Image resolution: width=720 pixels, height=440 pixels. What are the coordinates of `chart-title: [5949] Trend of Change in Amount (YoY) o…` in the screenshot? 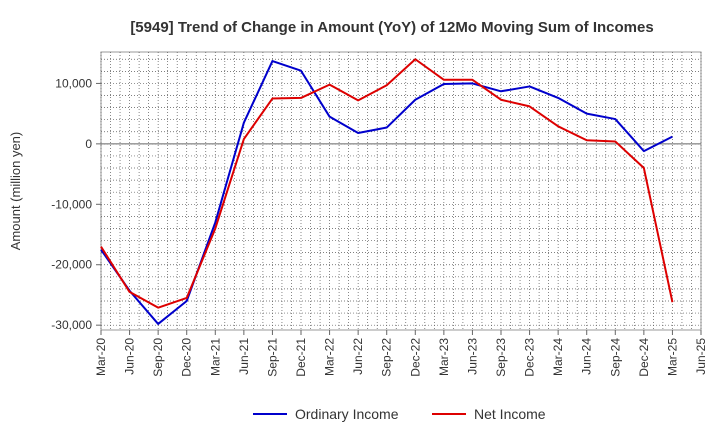 It's located at (391, 27).